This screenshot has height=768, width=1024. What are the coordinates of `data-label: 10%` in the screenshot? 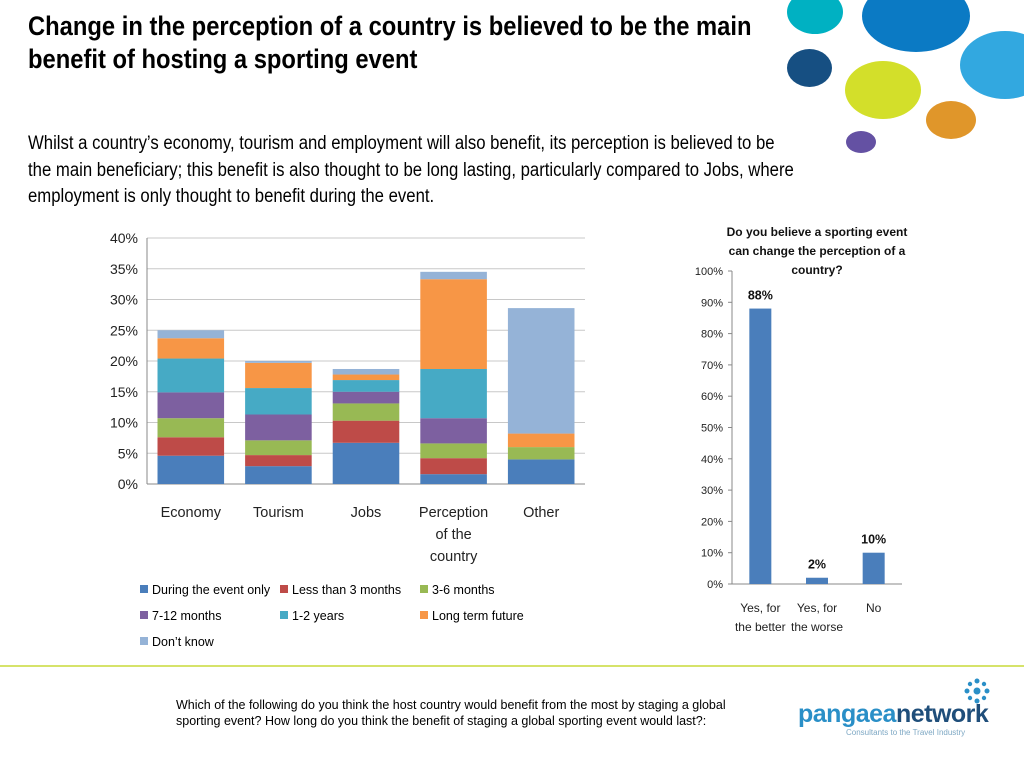 It's located at (873, 540).